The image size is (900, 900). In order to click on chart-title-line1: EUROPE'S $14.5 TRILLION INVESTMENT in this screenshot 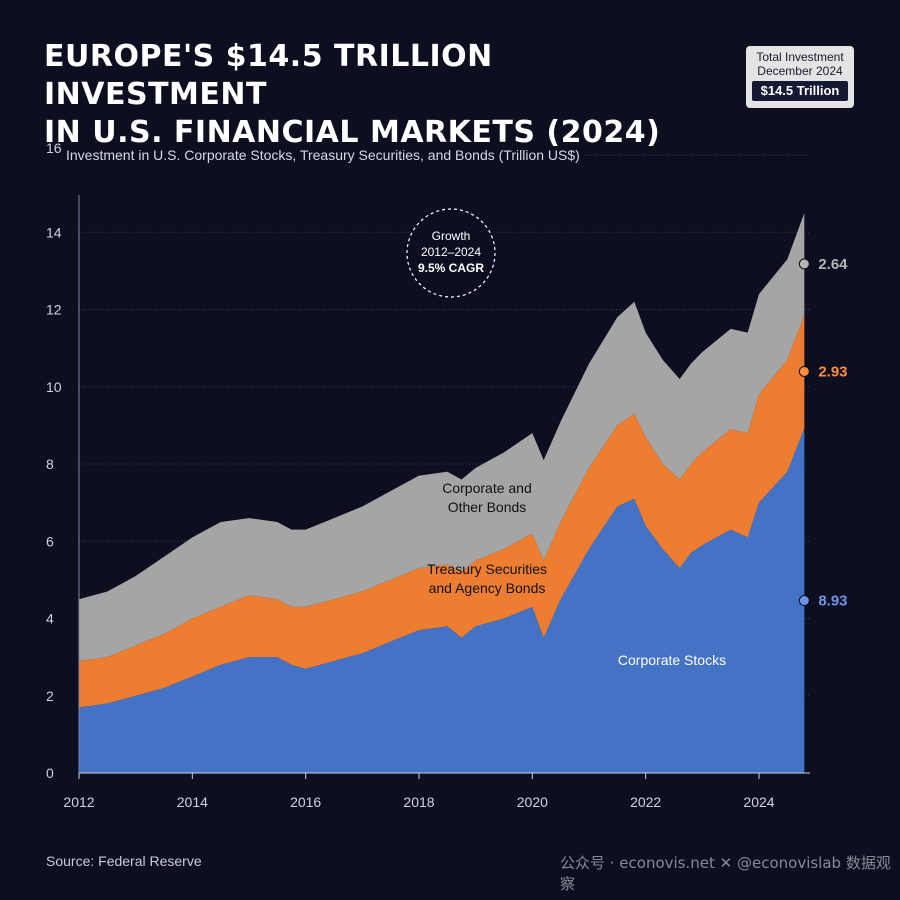, I will do `click(268, 75)`.